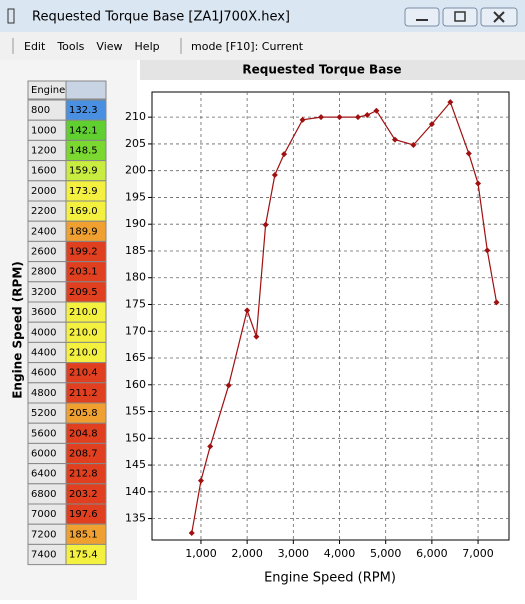 The image size is (525, 604). Describe the element at coordinates (70, 46) in the screenshot. I see `menu-item: Tools` at that location.